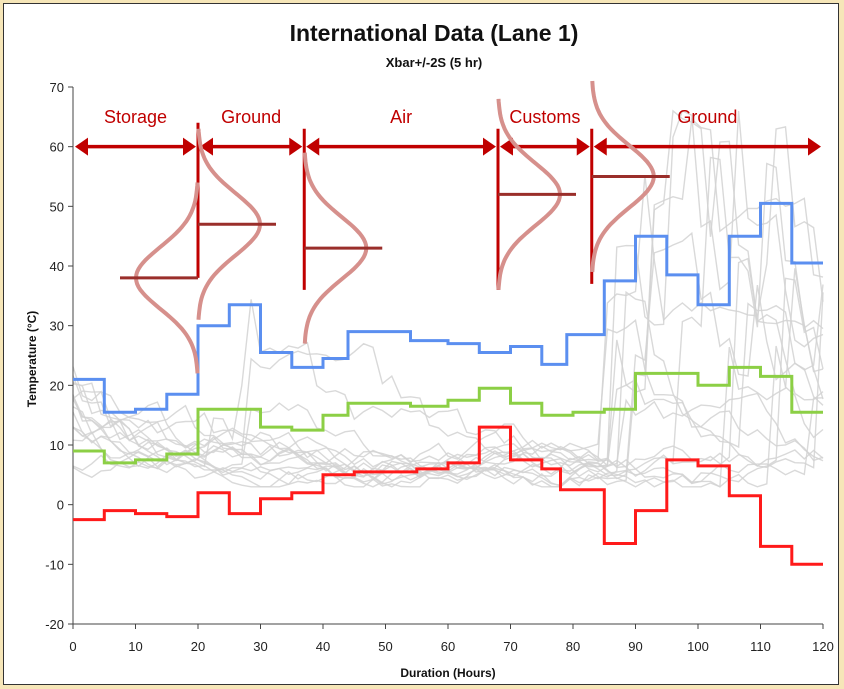 The image size is (844, 689). What do you see at coordinates (72, 646) in the screenshot?
I see `x-tick-label: 0` at bounding box center [72, 646].